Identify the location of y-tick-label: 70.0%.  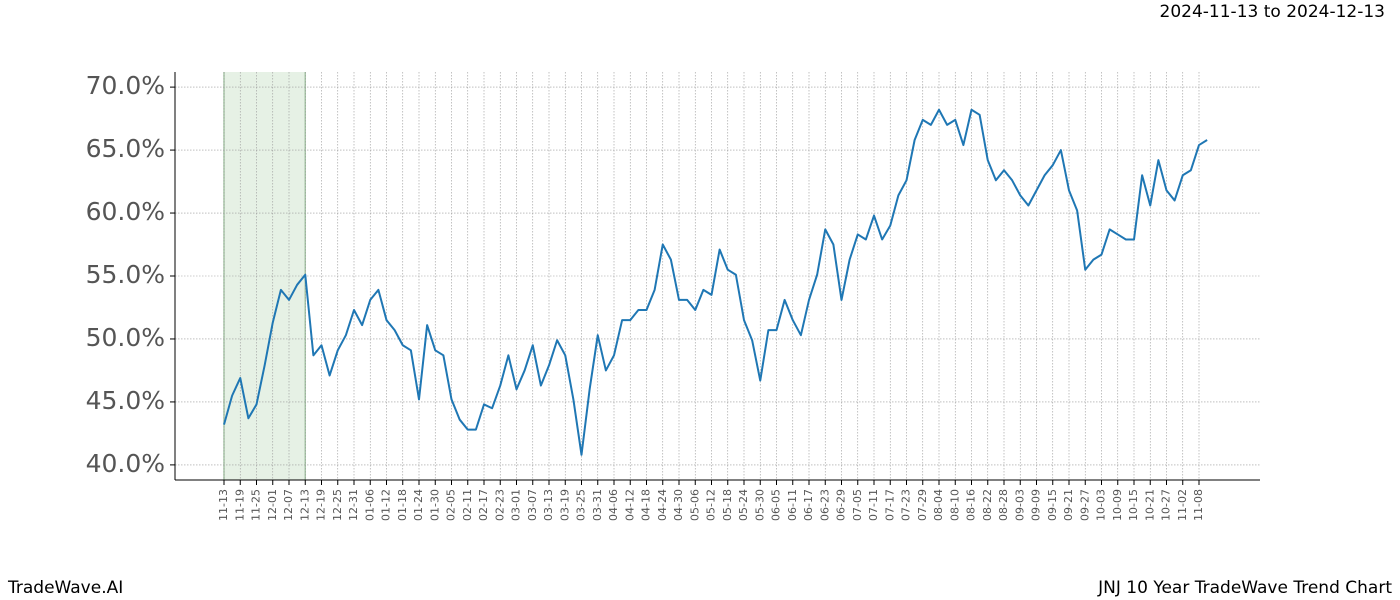
(125, 85).